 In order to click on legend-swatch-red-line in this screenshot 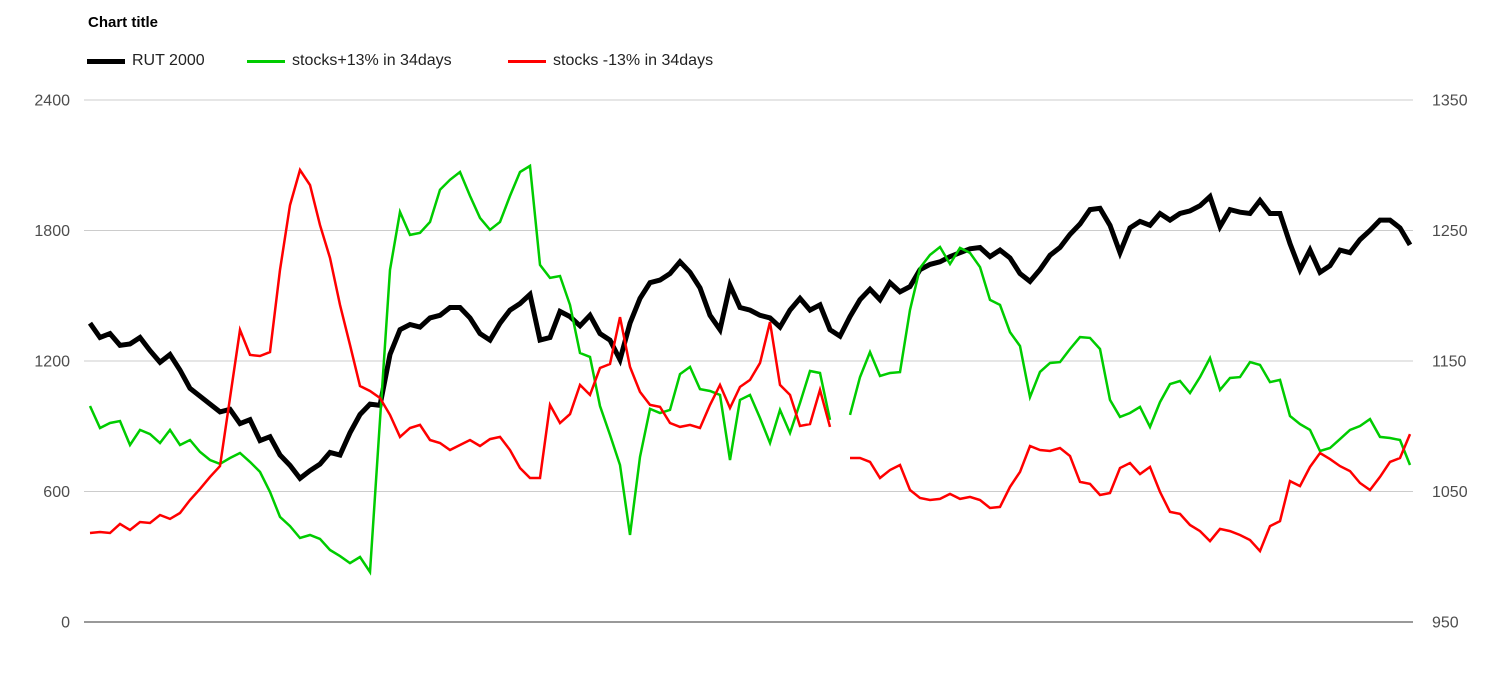, I will do `click(527, 61)`.